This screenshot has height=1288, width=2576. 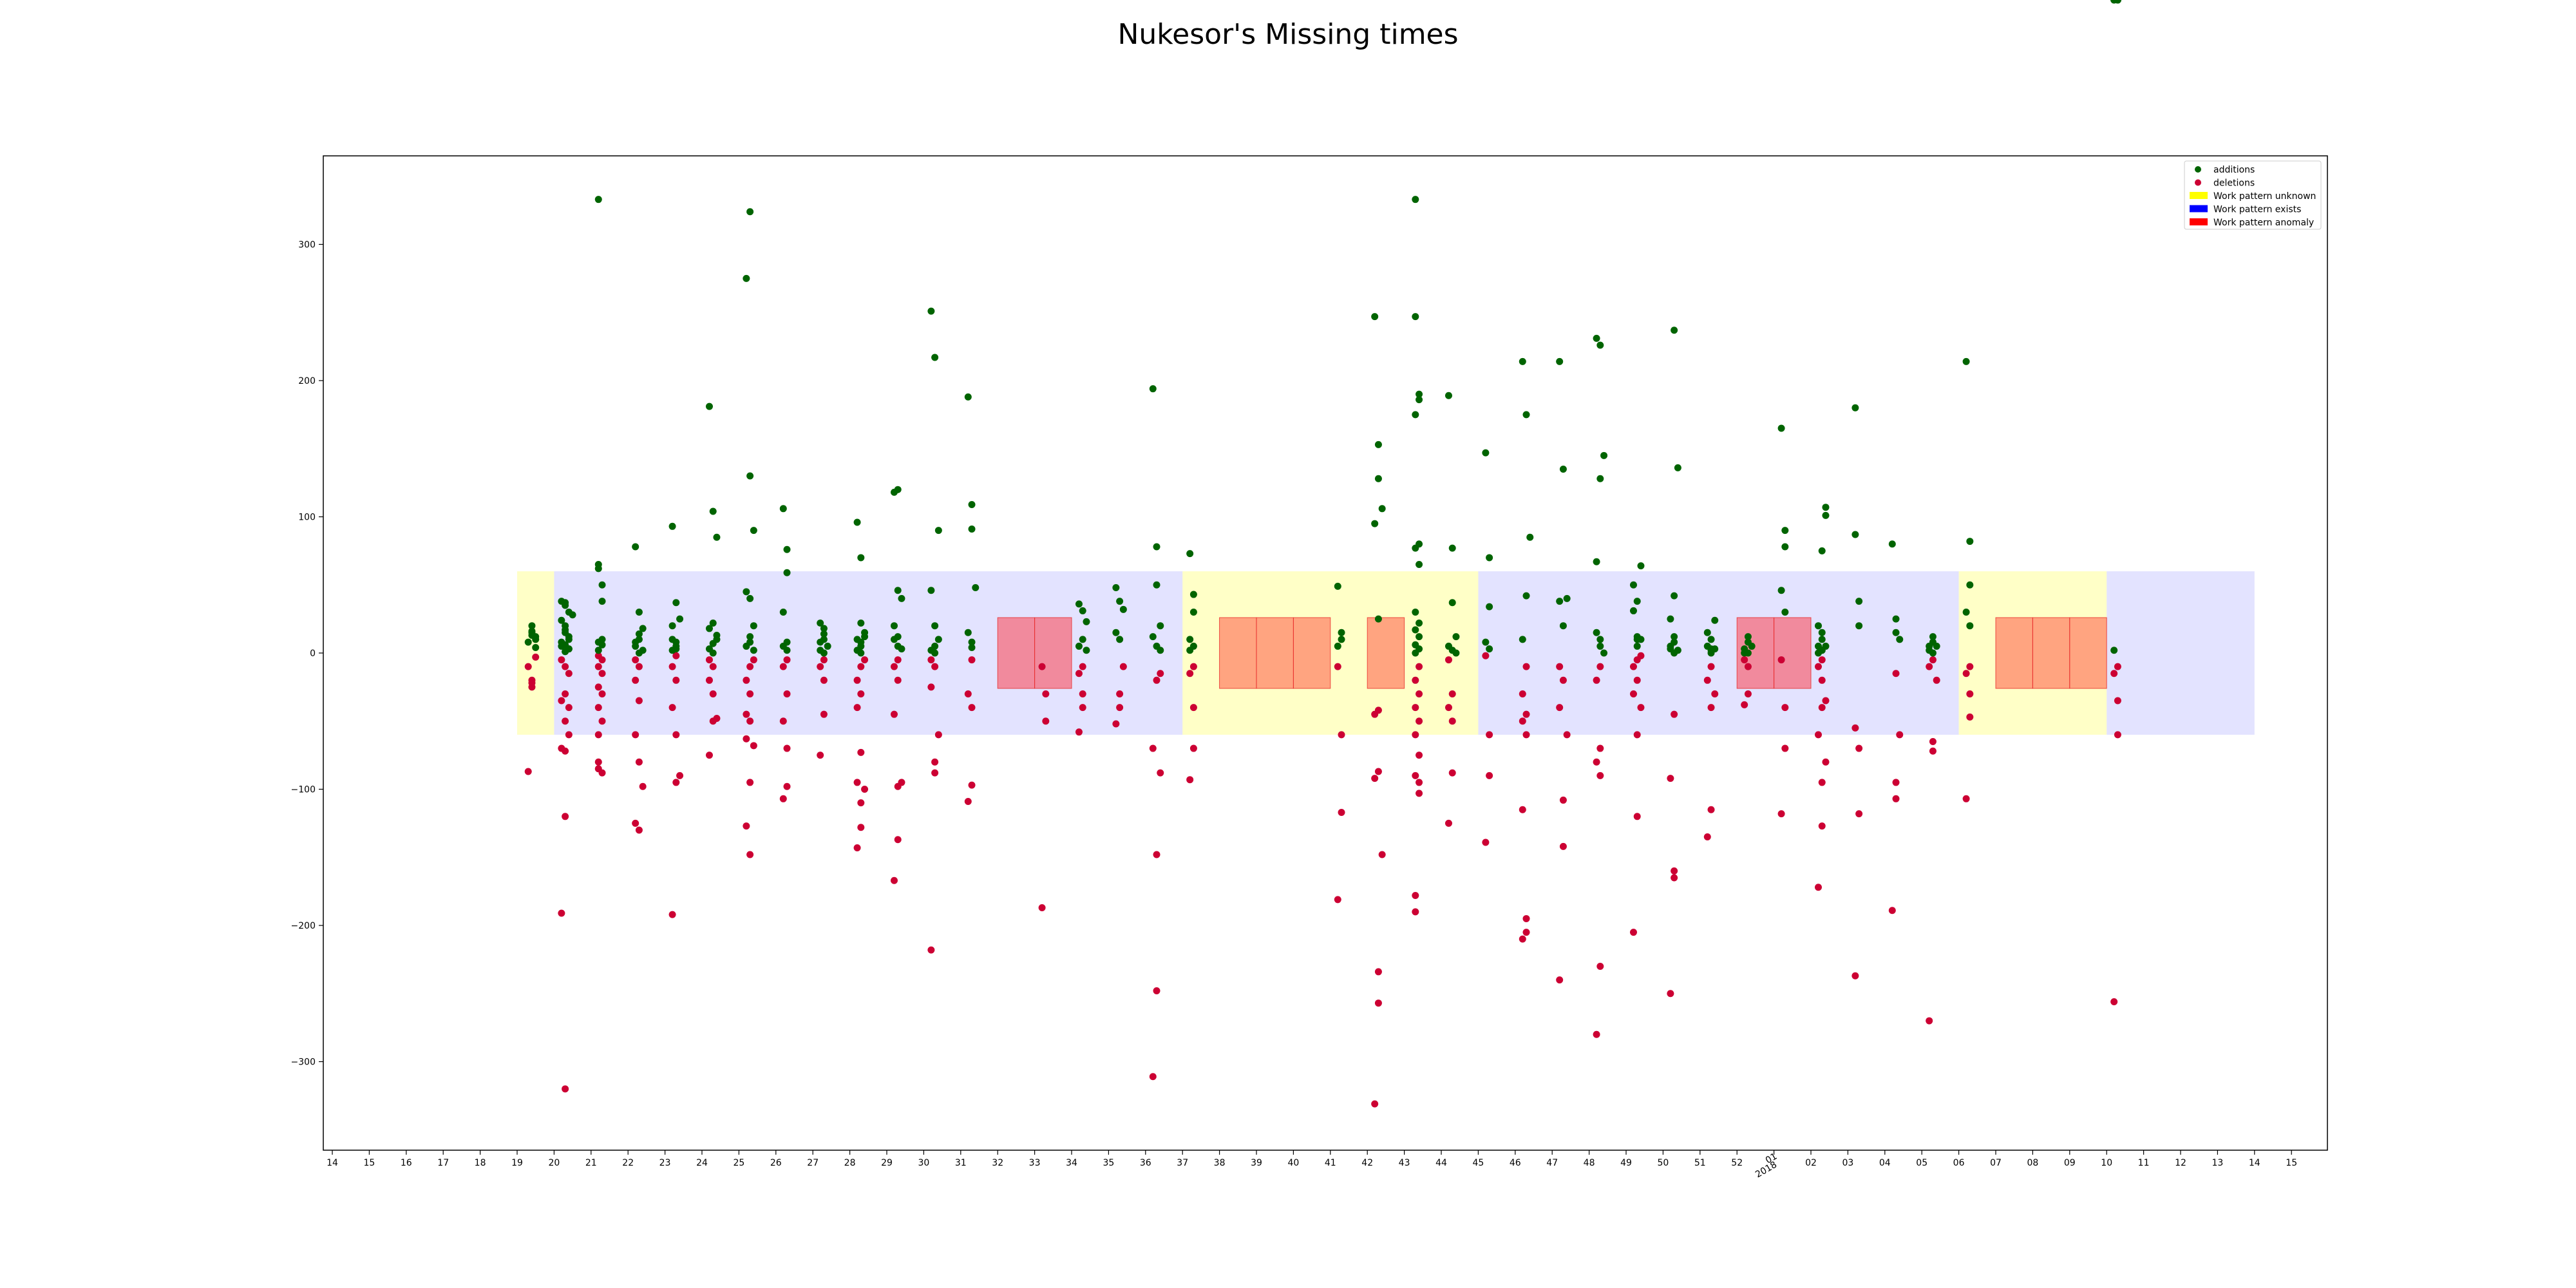 What do you see at coordinates (1293, 1163) in the screenshot?
I see `x-tick-label: 40` at bounding box center [1293, 1163].